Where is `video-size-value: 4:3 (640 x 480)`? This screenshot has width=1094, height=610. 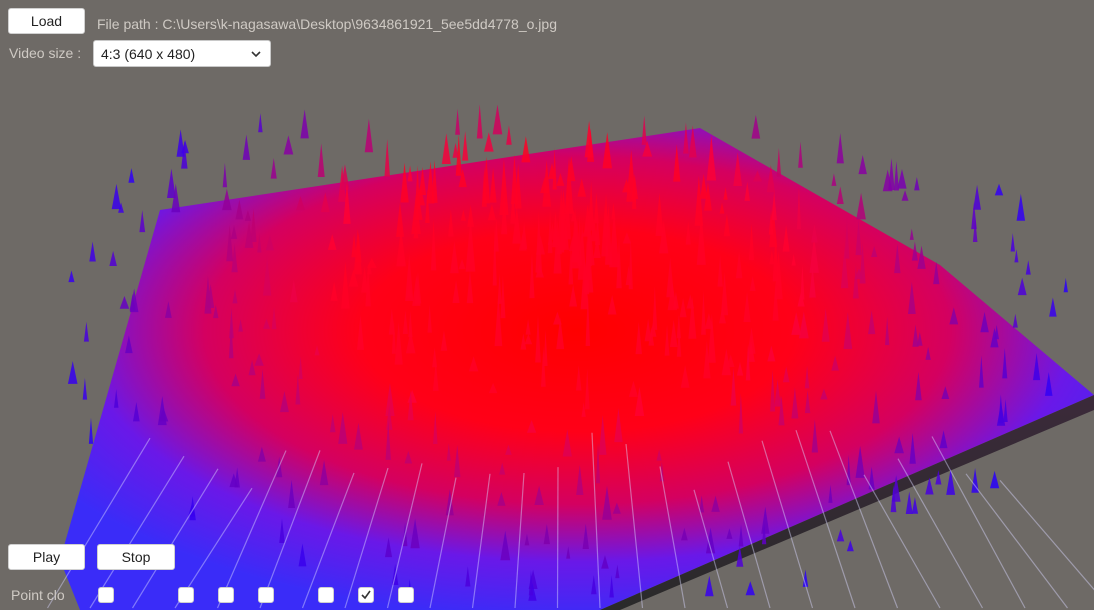 video-size-value: 4:3 (640 x 480) is located at coordinates (148, 53).